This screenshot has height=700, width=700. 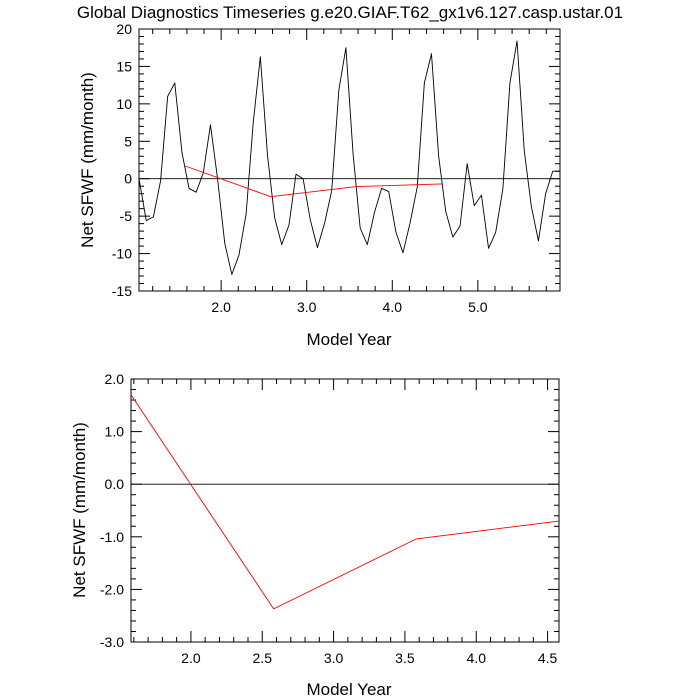 What do you see at coordinates (112, 589) in the screenshot?
I see `bottom-y-tick-label: -2.0` at bounding box center [112, 589].